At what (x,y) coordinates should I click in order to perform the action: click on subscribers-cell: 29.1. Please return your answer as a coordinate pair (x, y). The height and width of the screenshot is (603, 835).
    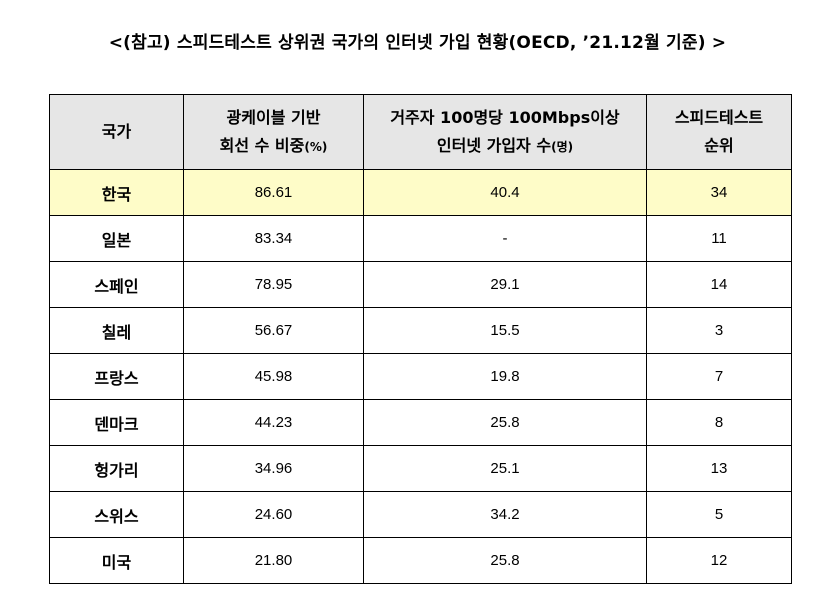
    Looking at the image, I should click on (505, 284).